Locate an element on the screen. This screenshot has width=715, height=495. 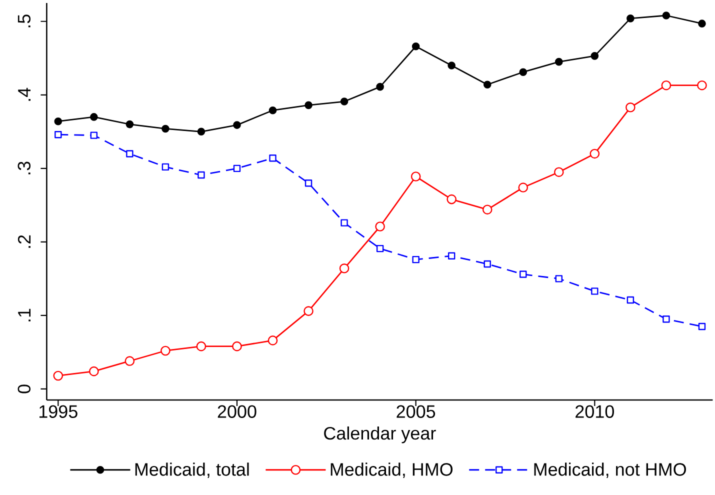
x-tick-label: 2010 is located at coordinates (595, 411).